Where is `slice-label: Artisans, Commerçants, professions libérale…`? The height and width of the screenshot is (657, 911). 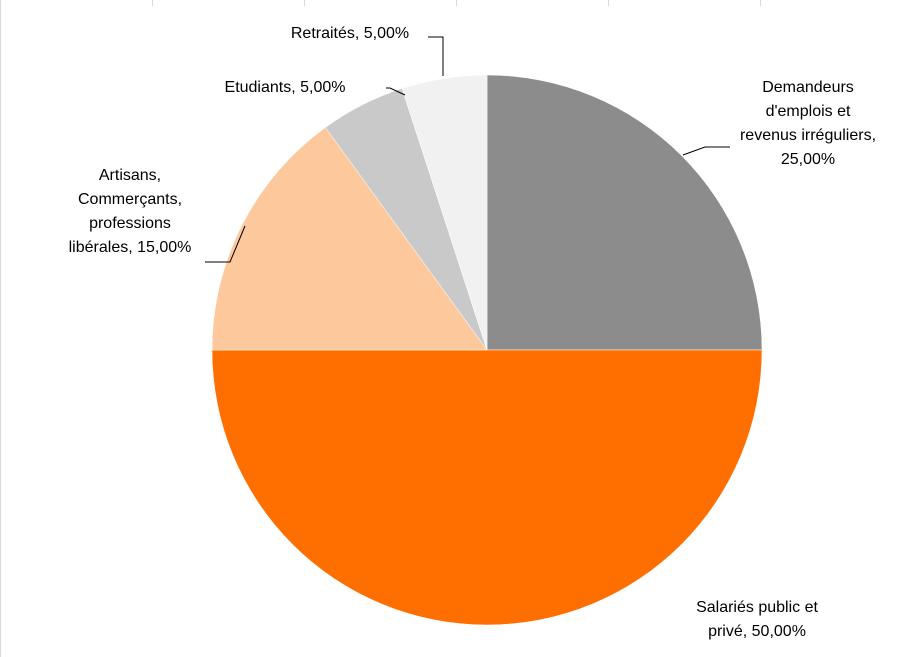
slice-label: Artisans, Commerçants, professions libérale… is located at coordinates (130, 211).